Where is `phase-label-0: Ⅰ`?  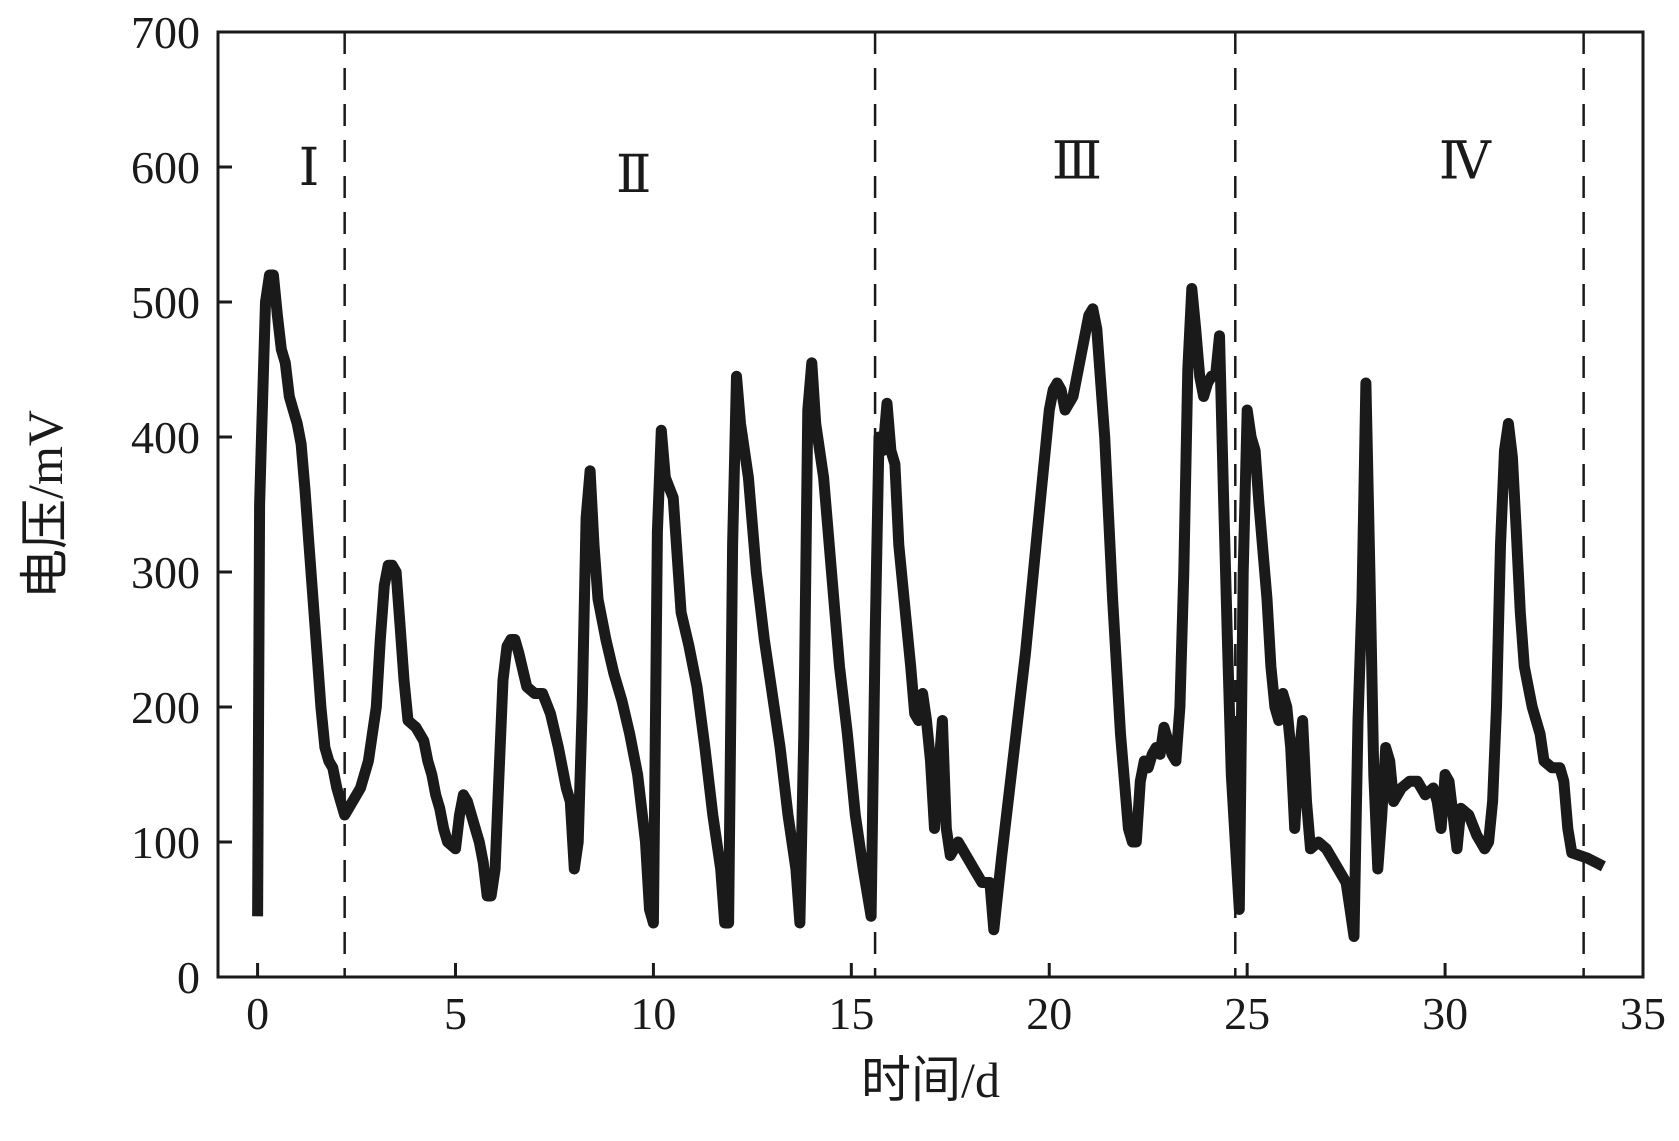 phase-label-0: Ⅰ is located at coordinates (309, 168).